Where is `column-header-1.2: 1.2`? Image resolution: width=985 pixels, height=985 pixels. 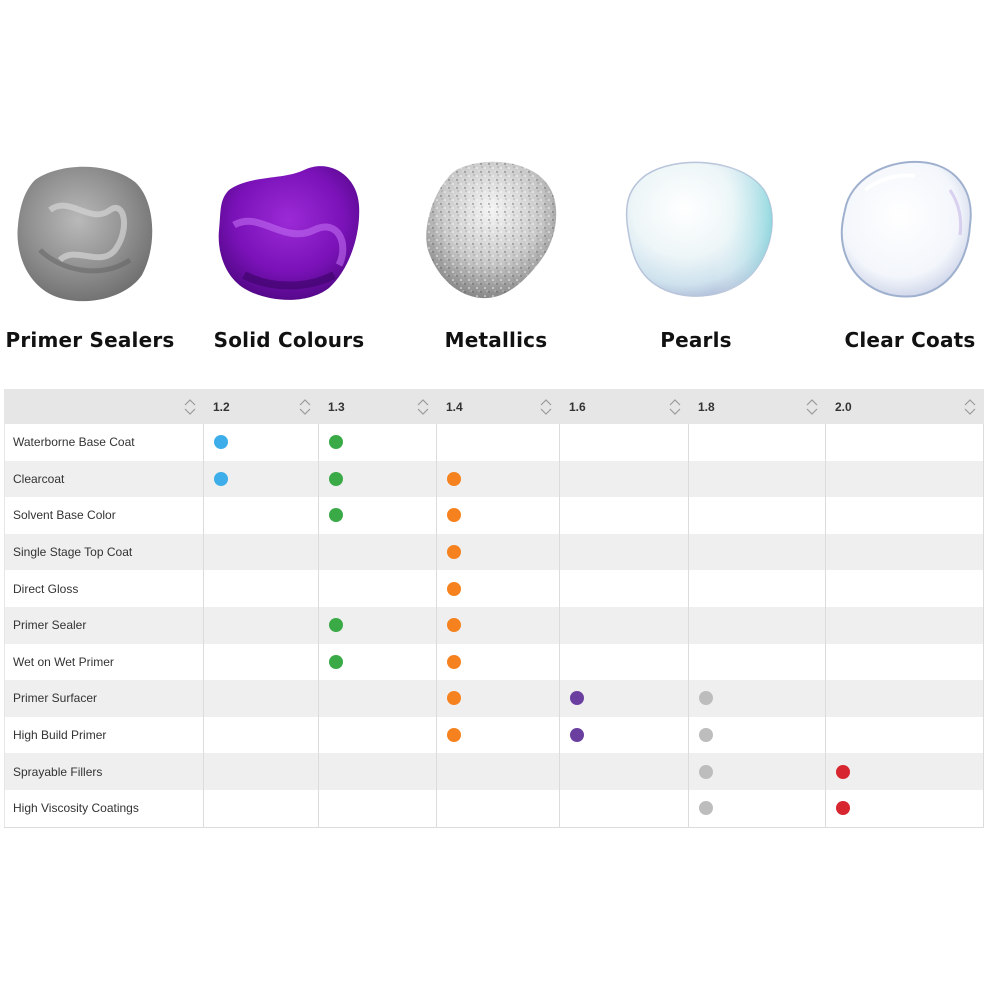
column-header-1.2: 1.2 is located at coordinates (261, 406).